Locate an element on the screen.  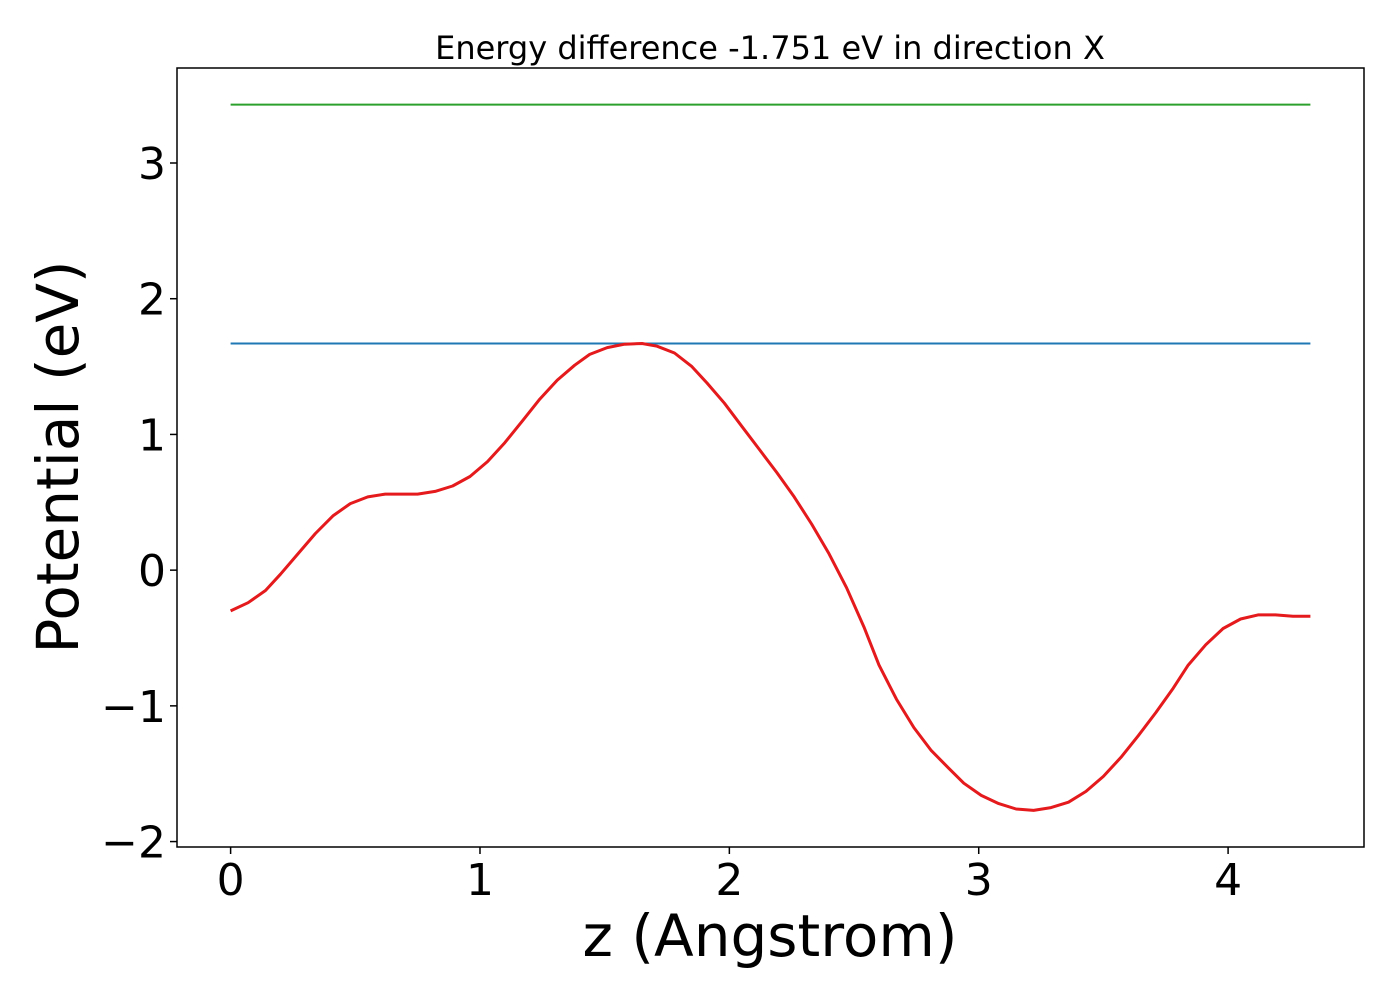
x-tick-label: 0 is located at coordinates (231, 880).